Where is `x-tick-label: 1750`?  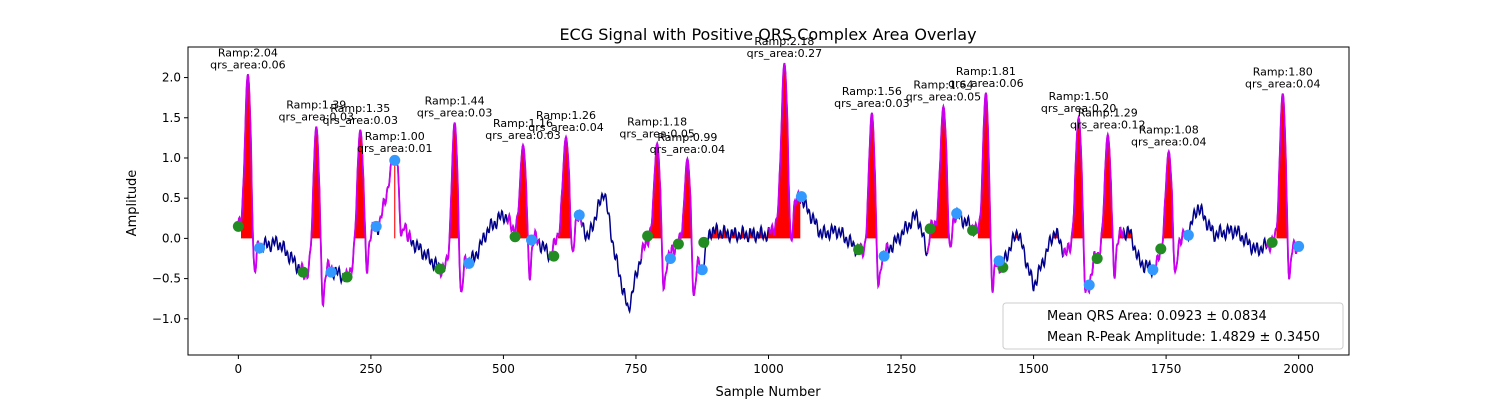 x-tick-label: 1750 is located at coordinates (1166, 369).